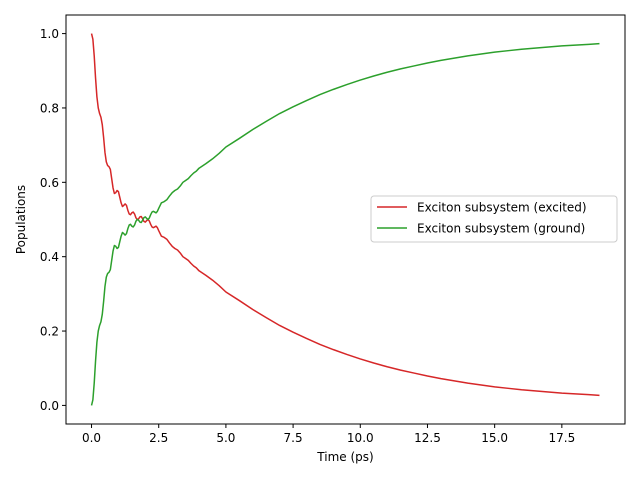 The height and width of the screenshot is (480, 640). Describe the element at coordinates (49, 406) in the screenshot. I see `y-tick-label: 0.0` at that location.